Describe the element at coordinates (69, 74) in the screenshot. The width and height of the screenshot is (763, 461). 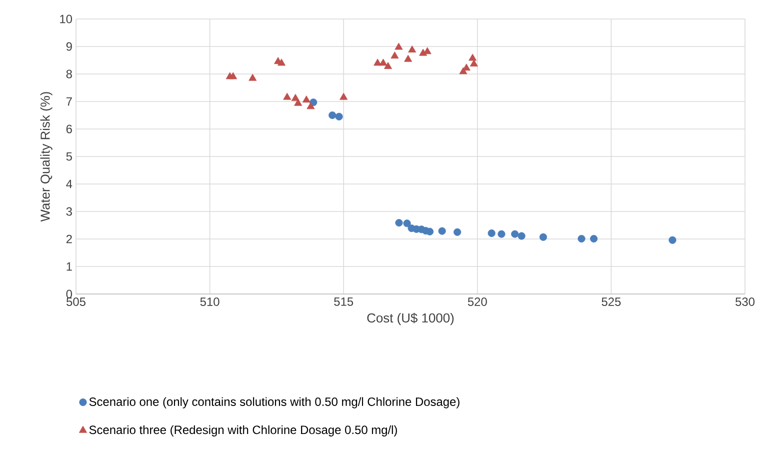
I see `y-tick-label: 8` at that location.